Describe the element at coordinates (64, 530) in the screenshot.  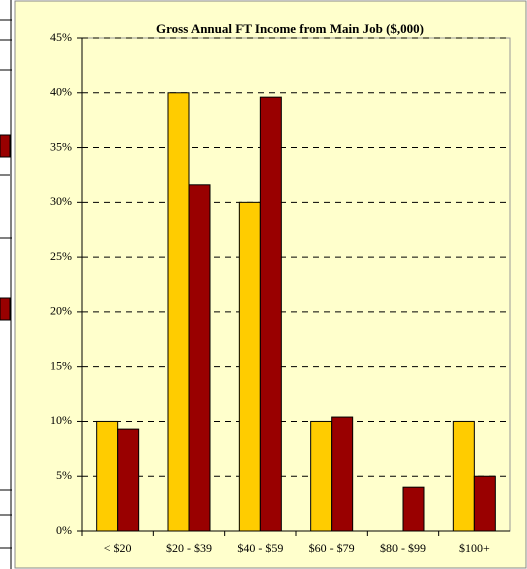
I see `y-tick-label: 0%` at that location.